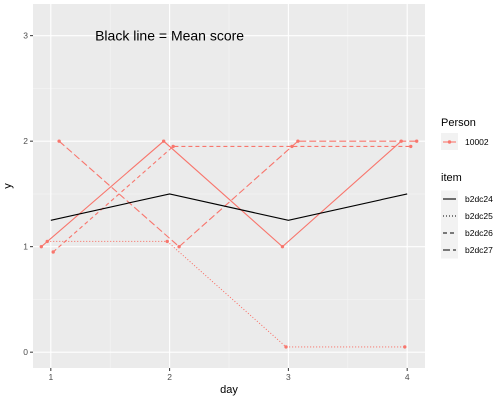 The image size is (504, 403). What do you see at coordinates (25, 247) in the screenshot?
I see `y-tick-label: 1` at bounding box center [25, 247].